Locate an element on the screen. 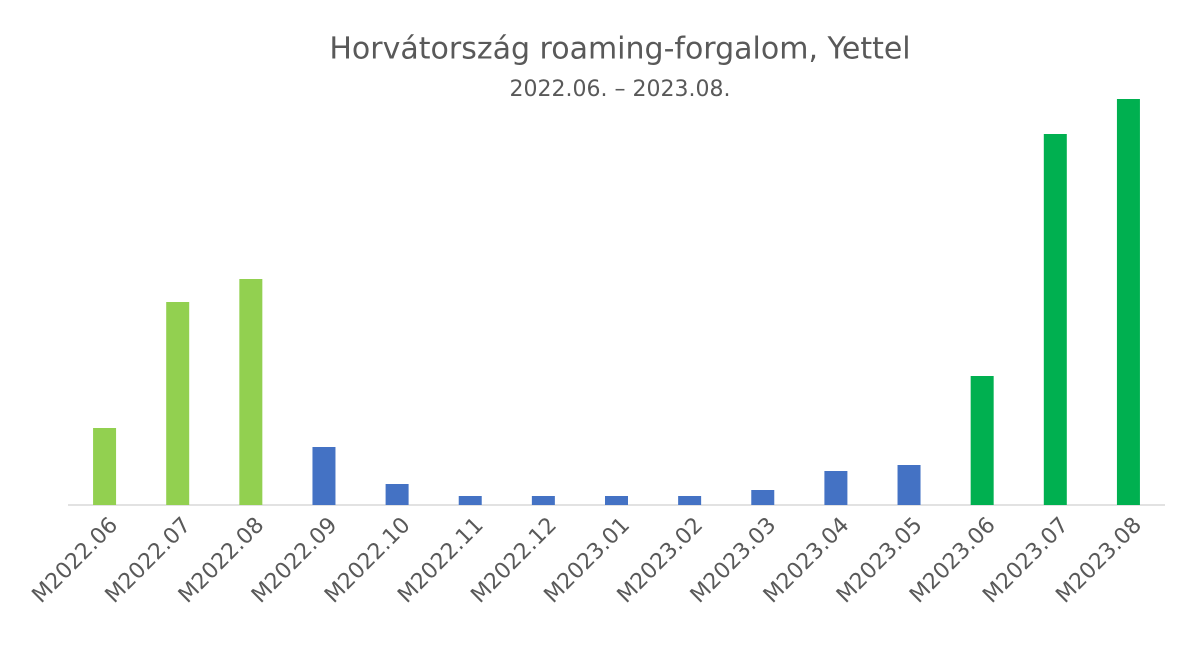  chart-title: Horvátország roaming-forgalom, Yettel is located at coordinates (619, 49).